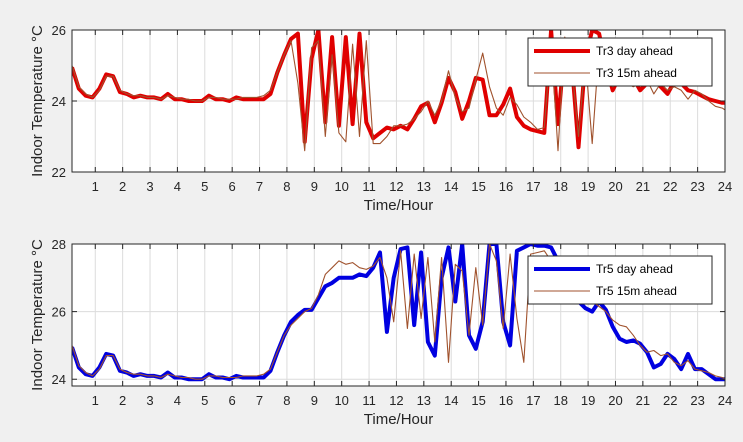 The height and width of the screenshot is (442, 743). I want to click on legend-entry-1: Tr5 day ahead, so click(634, 269).